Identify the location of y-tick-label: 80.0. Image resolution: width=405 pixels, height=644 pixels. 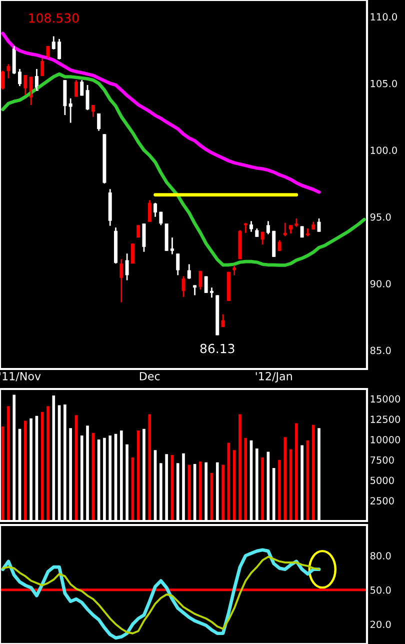
(380, 556).